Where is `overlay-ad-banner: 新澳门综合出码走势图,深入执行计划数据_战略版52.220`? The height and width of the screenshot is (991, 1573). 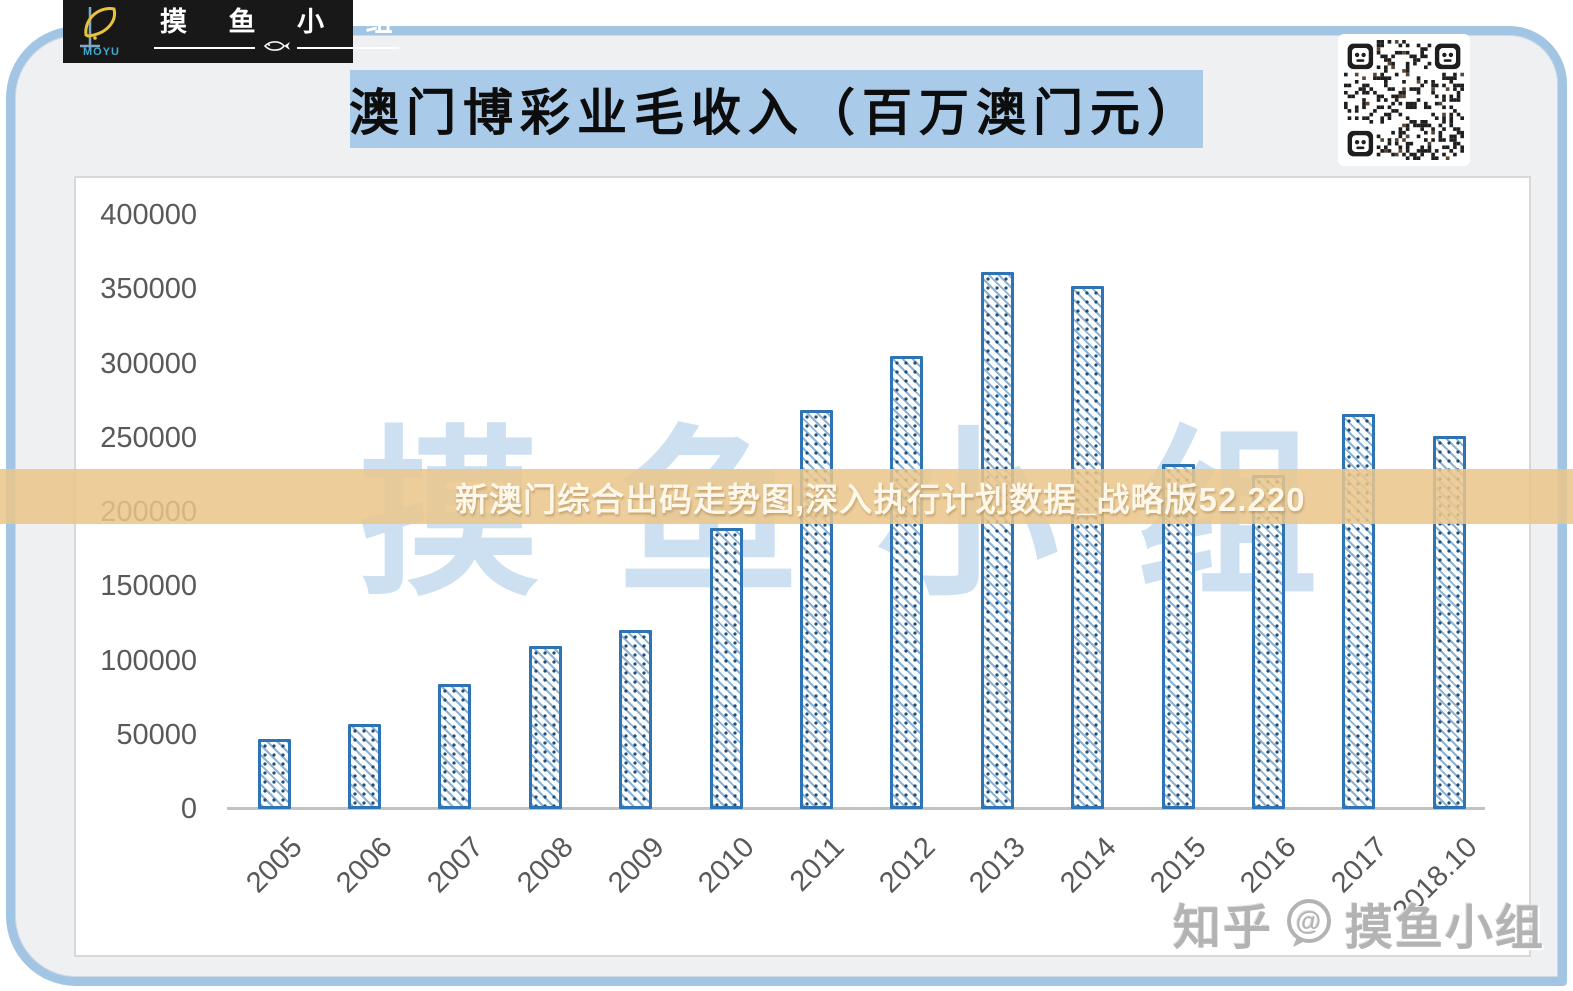 overlay-ad-banner: 新澳门综合出码走势图,深入执行计划数据_战略版52.220 is located at coordinates (786, 496).